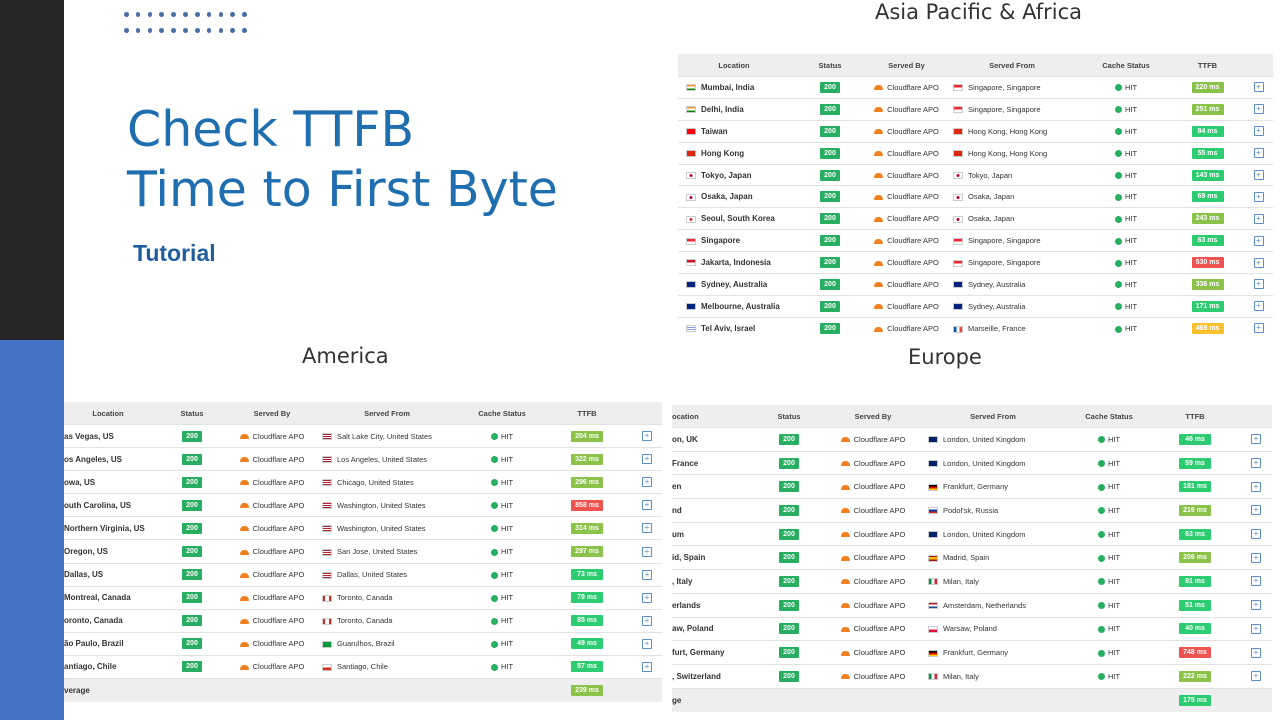 The height and width of the screenshot is (720, 1280). Describe the element at coordinates (1012, 65) in the screenshot. I see `col-header-served-from: Served From` at that location.